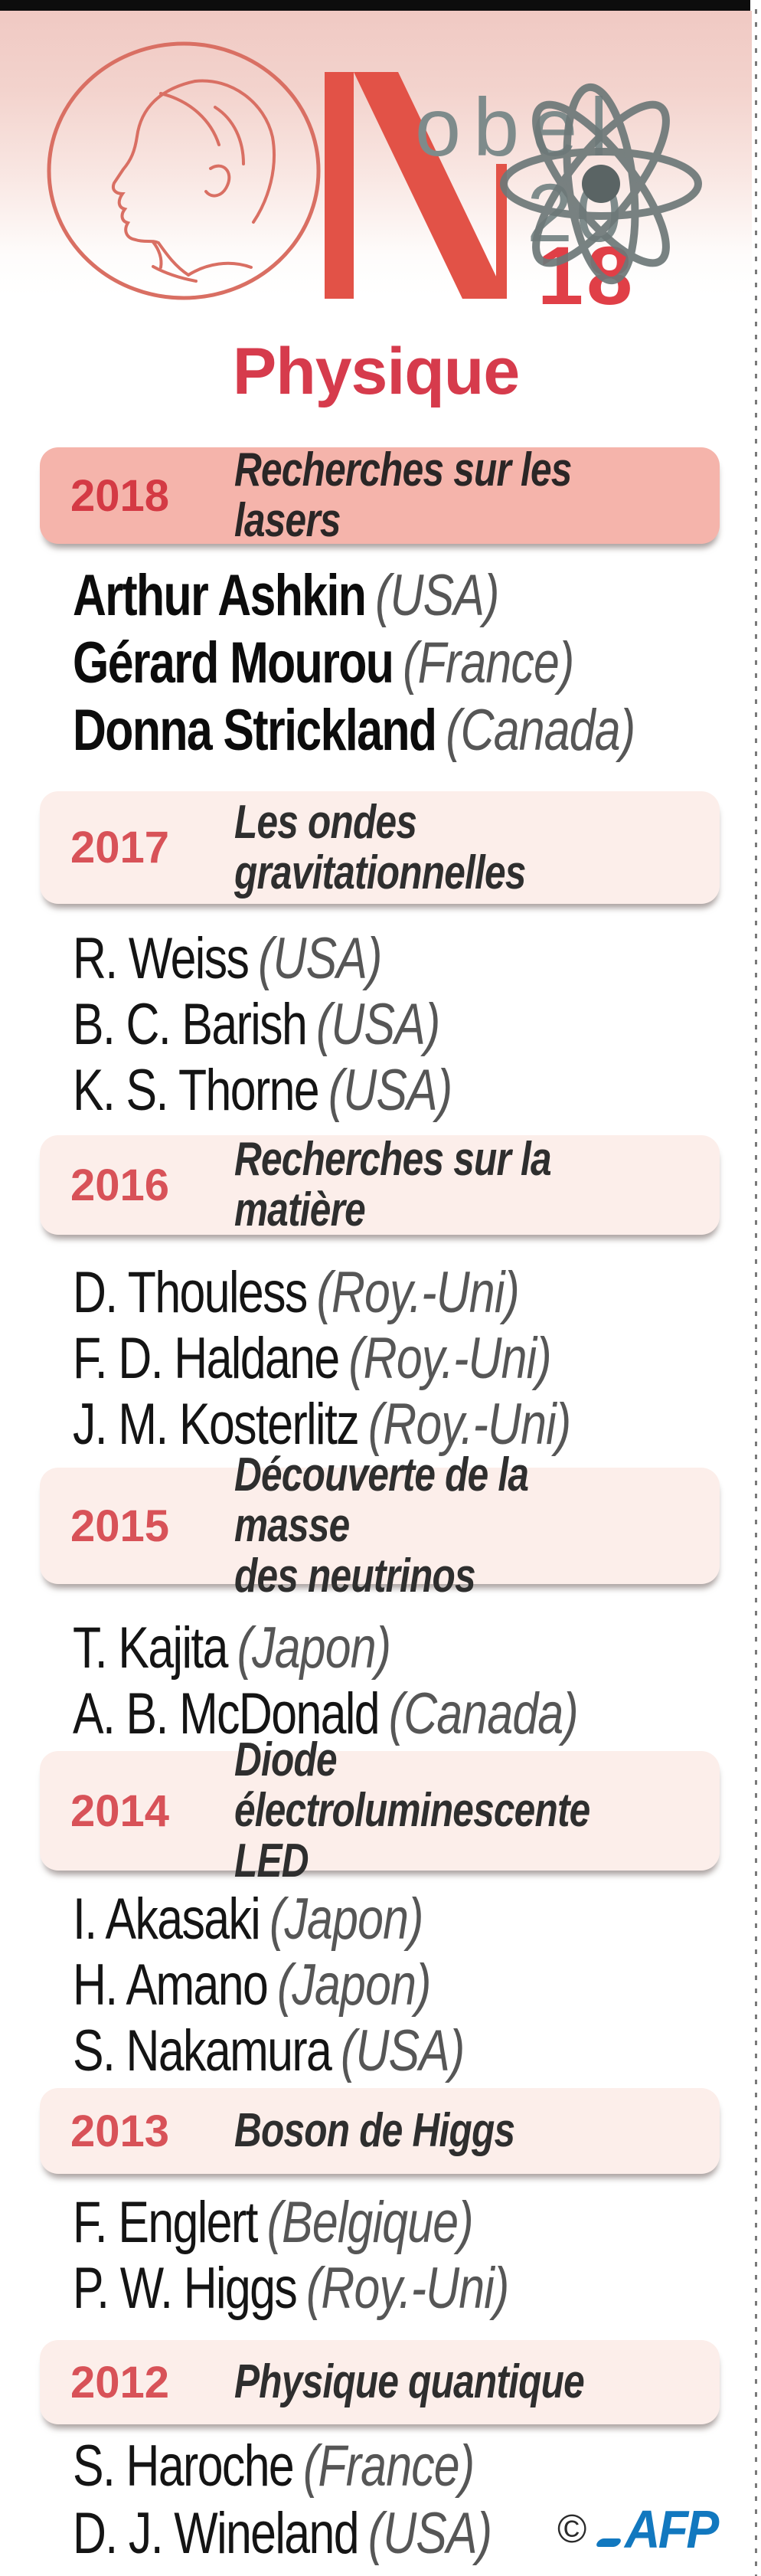 The image size is (761, 2576). What do you see at coordinates (376, 5) in the screenshot?
I see `top-black-bar` at bounding box center [376, 5].